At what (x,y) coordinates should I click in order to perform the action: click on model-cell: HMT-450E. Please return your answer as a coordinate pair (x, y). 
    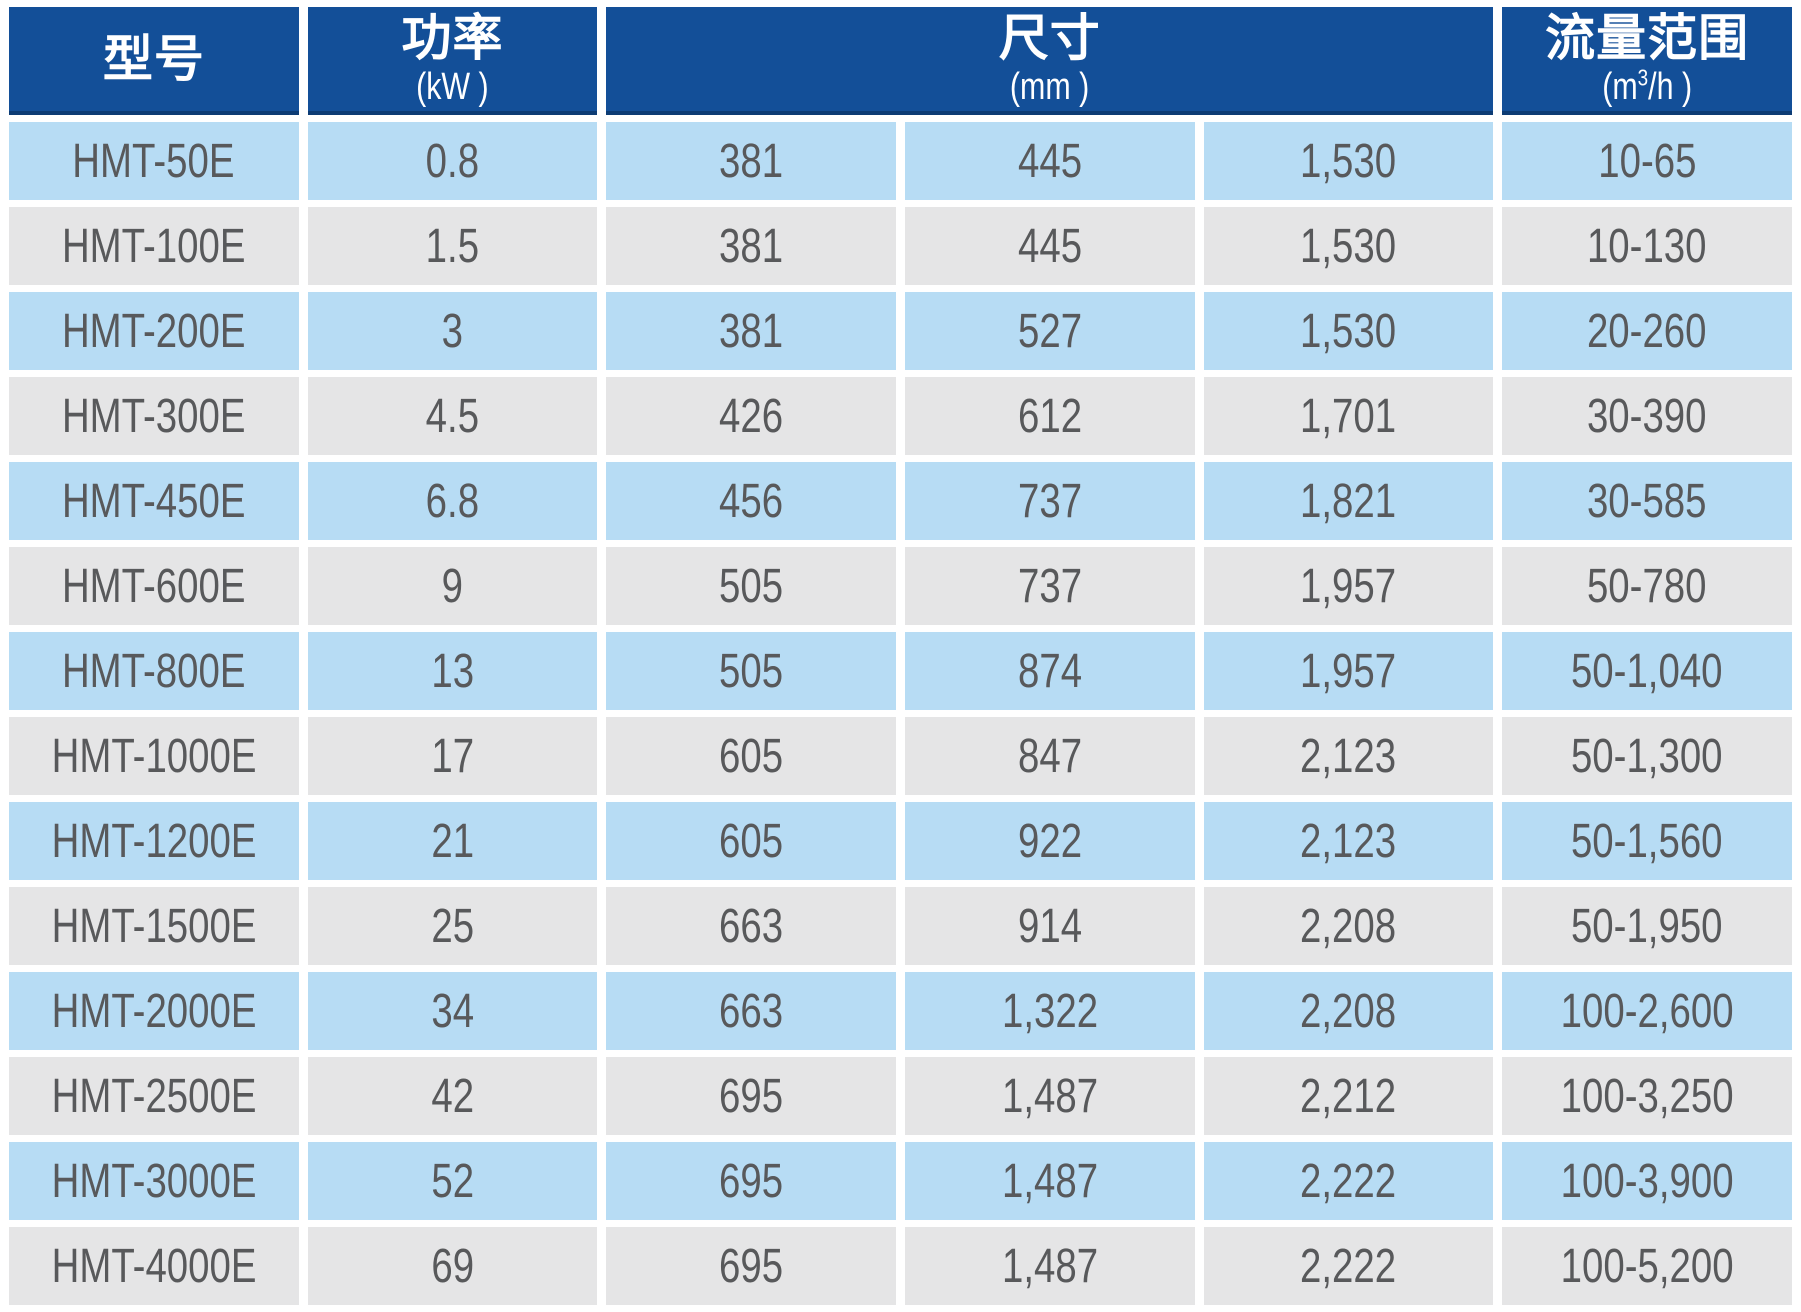
    Looking at the image, I should click on (154, 501).